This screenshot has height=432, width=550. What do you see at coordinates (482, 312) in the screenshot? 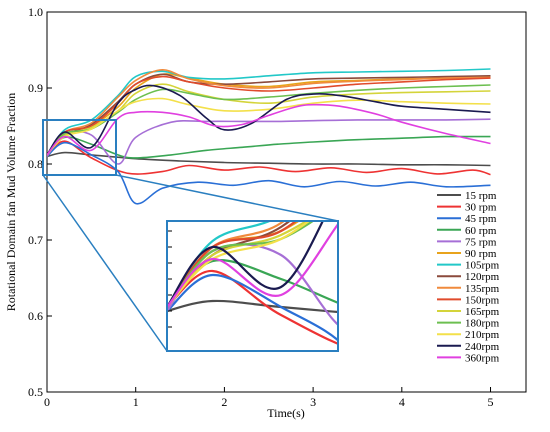
I see `legend-label: 165rpm` at bounding box center [482, 312].